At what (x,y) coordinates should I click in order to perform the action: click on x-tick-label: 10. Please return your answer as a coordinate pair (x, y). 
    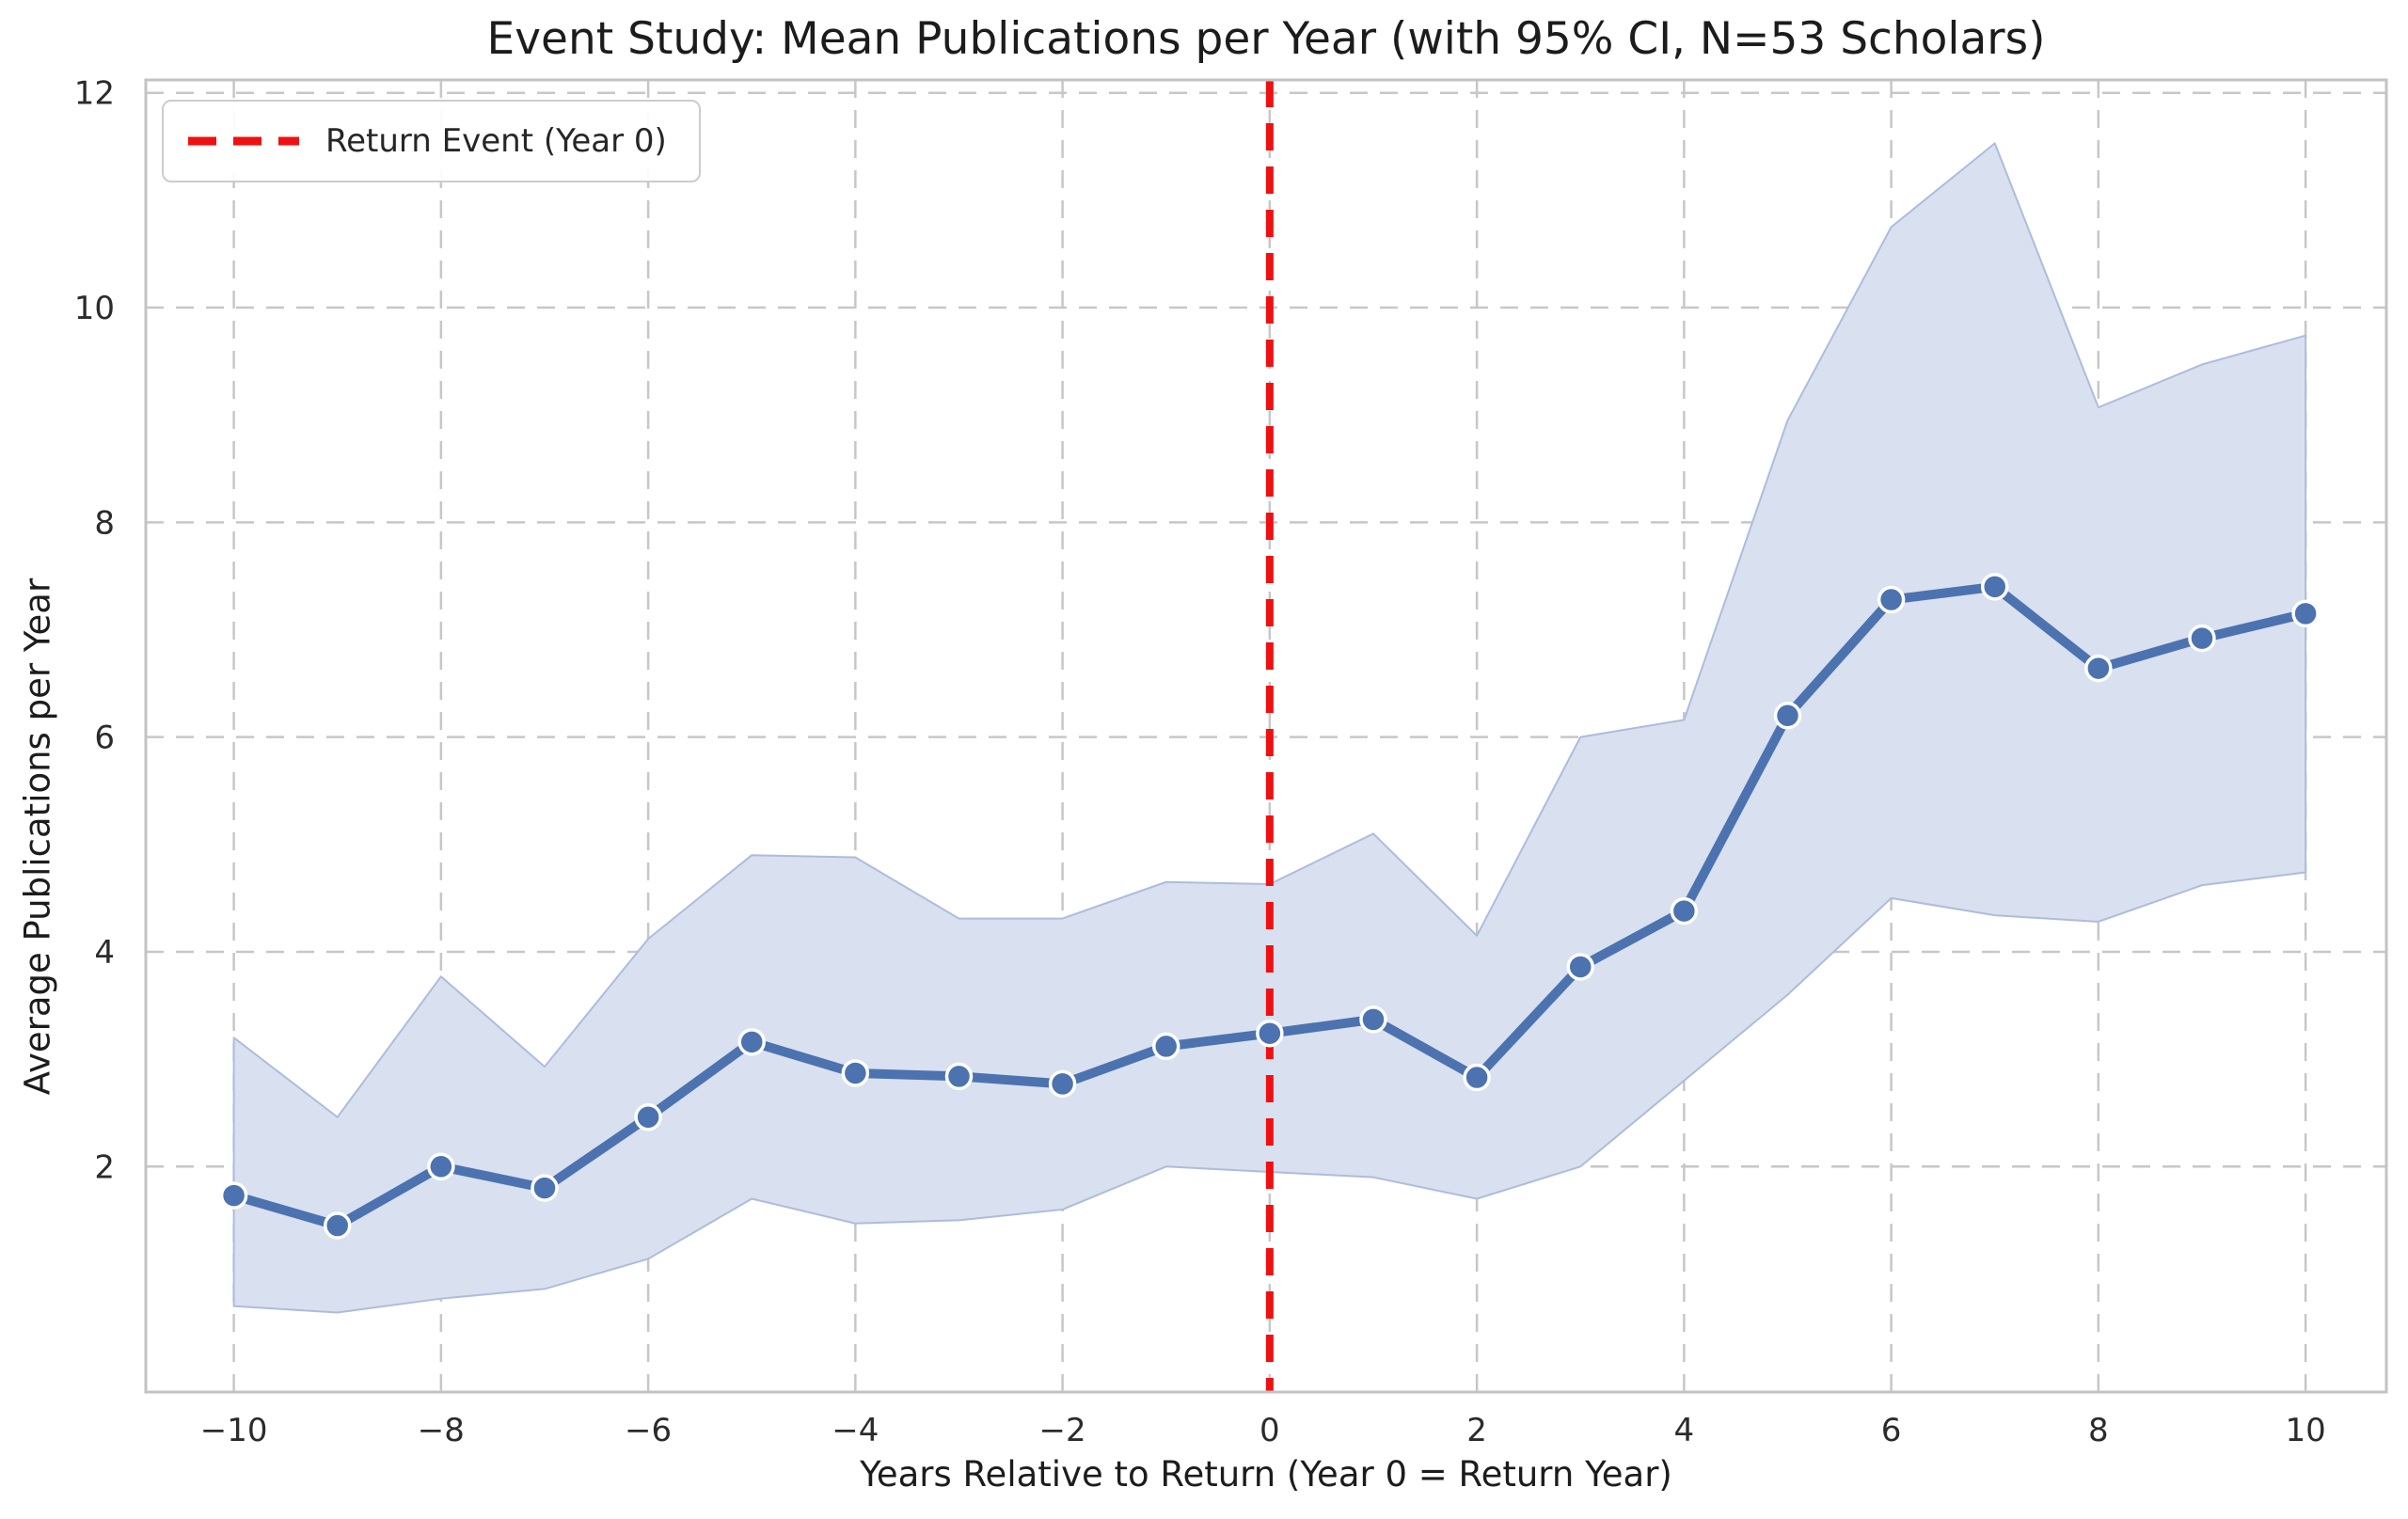
    Looking at the image, I should click on (2305, 1430).